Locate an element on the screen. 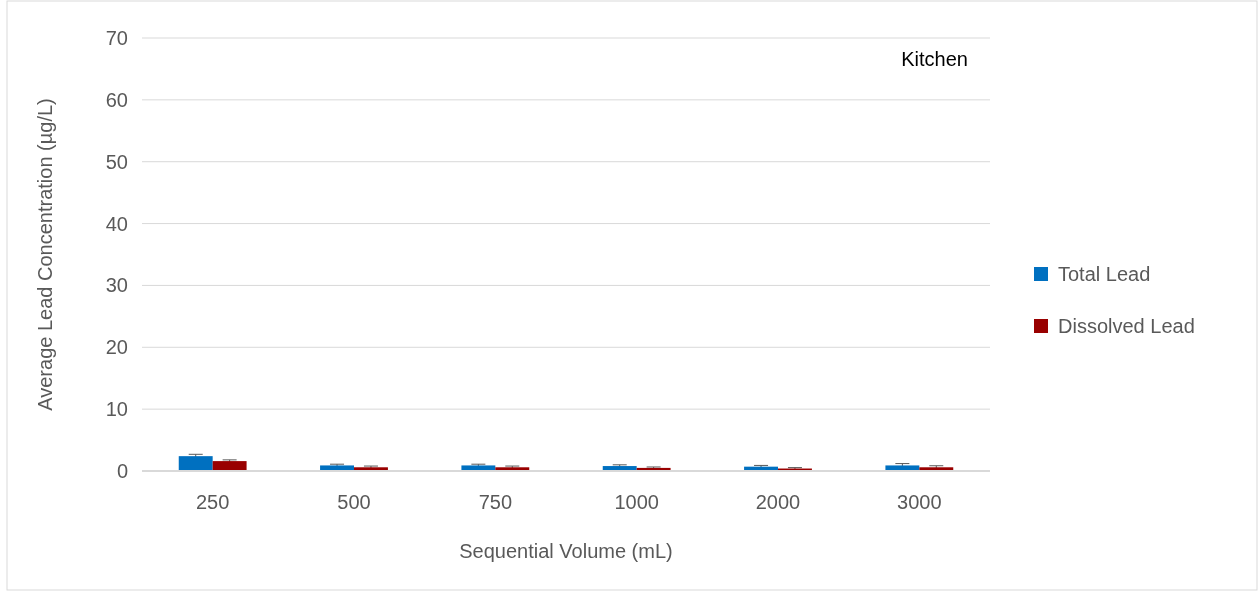 This screenshot has width=1260, height=592. y-tick-label: 0 is located at coordinates (122, 471).